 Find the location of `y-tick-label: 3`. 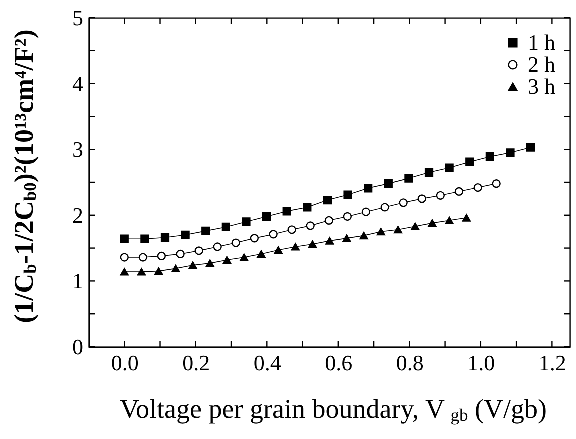

y-tick-label: 3 is located at coordinates (78, 149).